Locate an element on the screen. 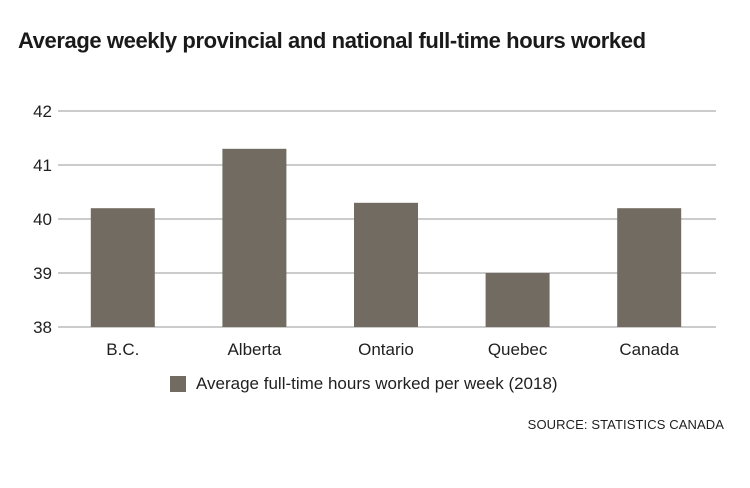 Image resolution: width=750 pixels, height=488 pixels. y-tick-label: 38 is located at coordinates (42, 327).